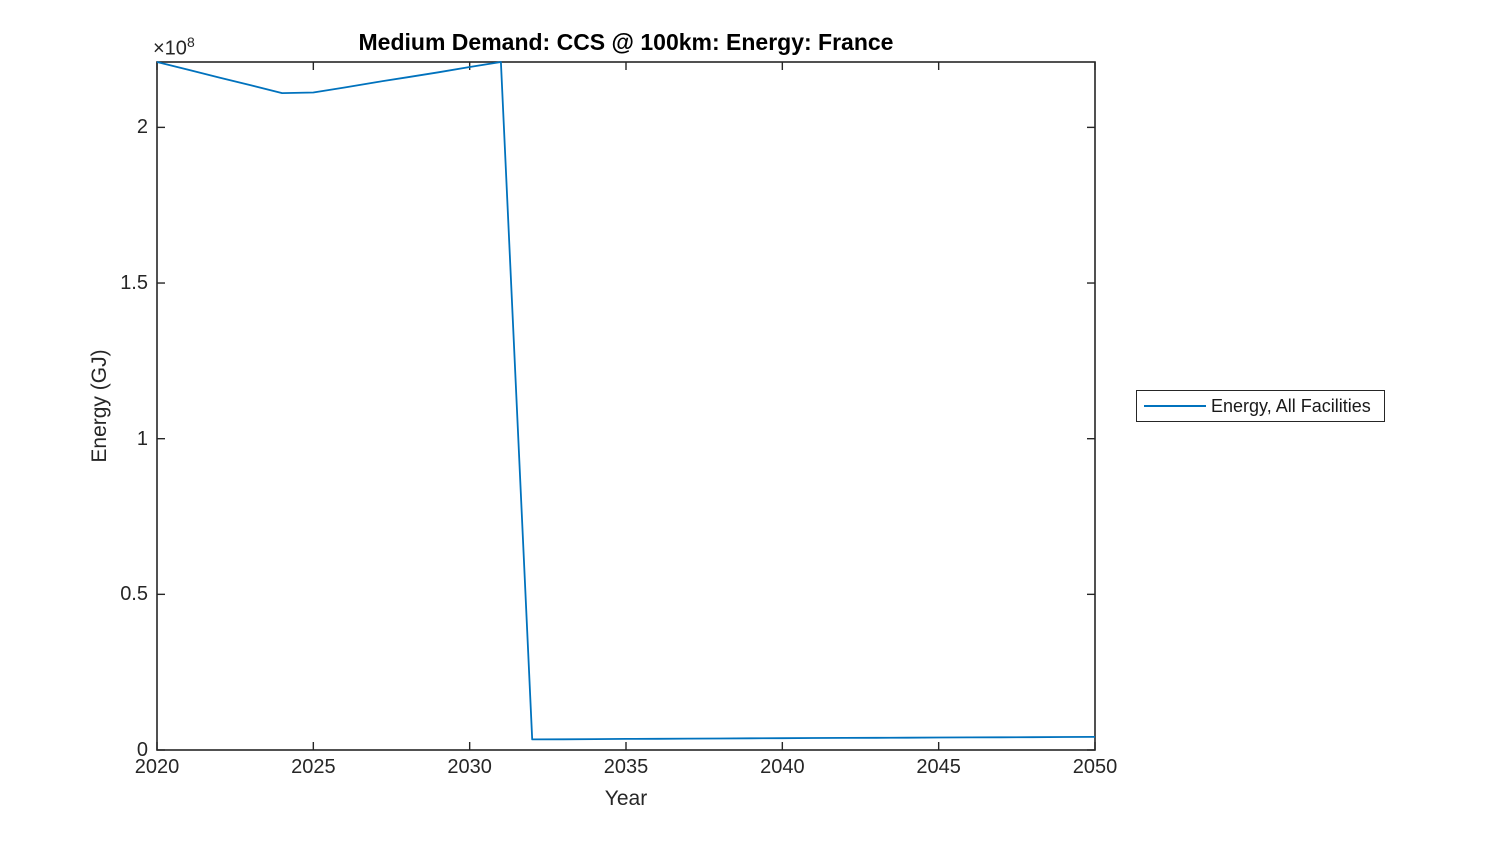 The height and width of the screenshot is (844, 1500). What do you see at coordinates (469, 767) in the screenshot?
I see `x-tick-label: 2030` at bounding box center [469, 767].